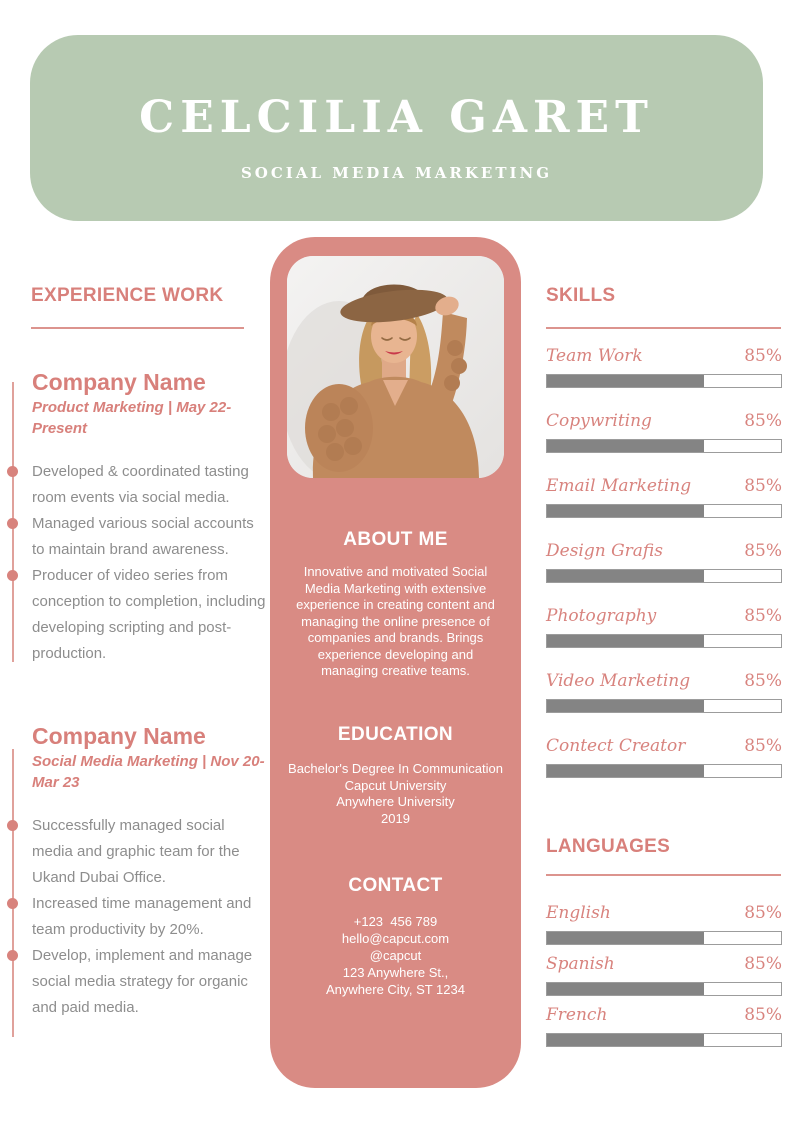 The width and height of the screenshot is (793, 1122). I want to click on profile-photo, so click(395, 367).